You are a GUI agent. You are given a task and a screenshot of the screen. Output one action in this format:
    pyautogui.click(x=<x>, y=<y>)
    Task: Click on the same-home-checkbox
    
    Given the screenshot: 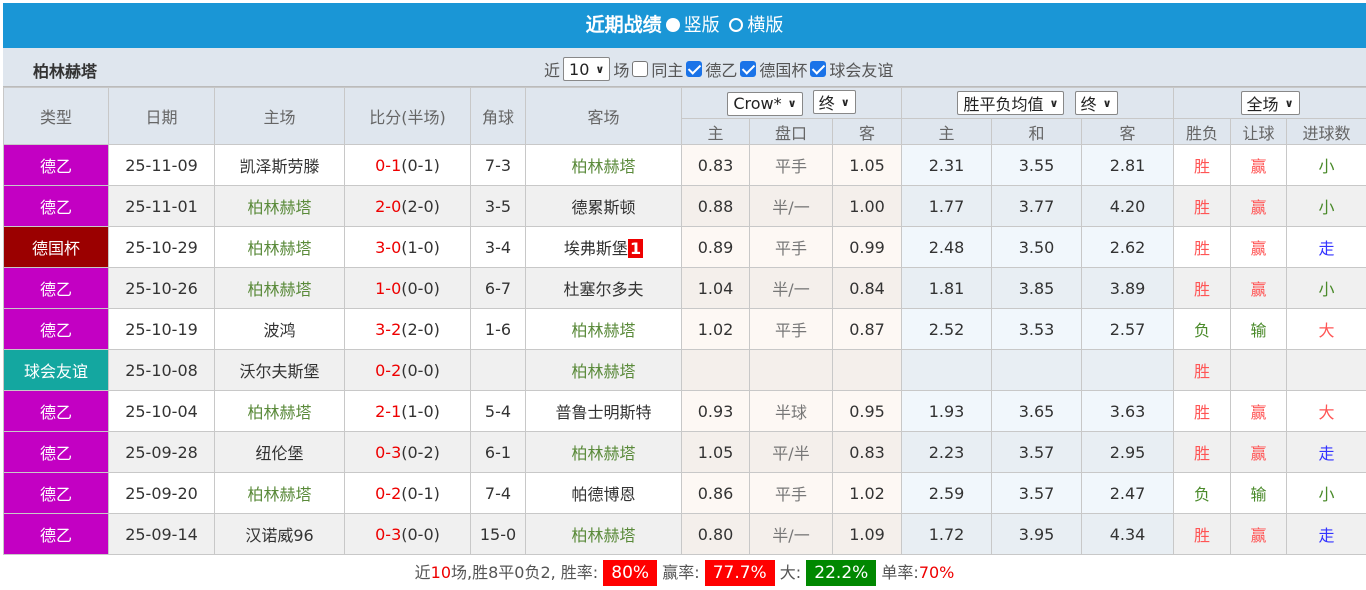 What is the action you would take?
    pyautogui.click(x=640, y=69)
    